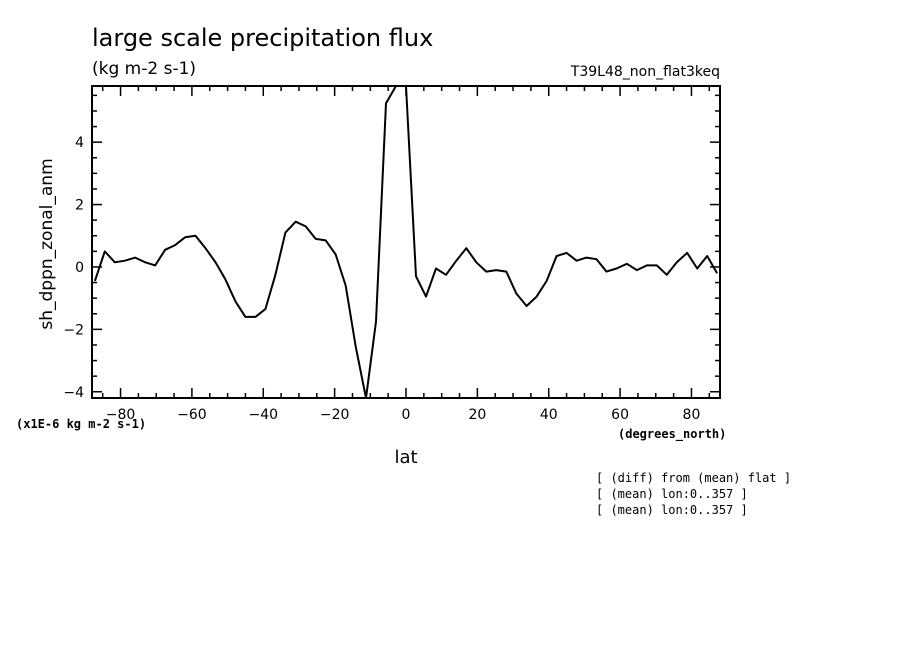 This screenshot has width=904, height=659. I want to click on x-units-label: (degrees_north), so click(672, 434).